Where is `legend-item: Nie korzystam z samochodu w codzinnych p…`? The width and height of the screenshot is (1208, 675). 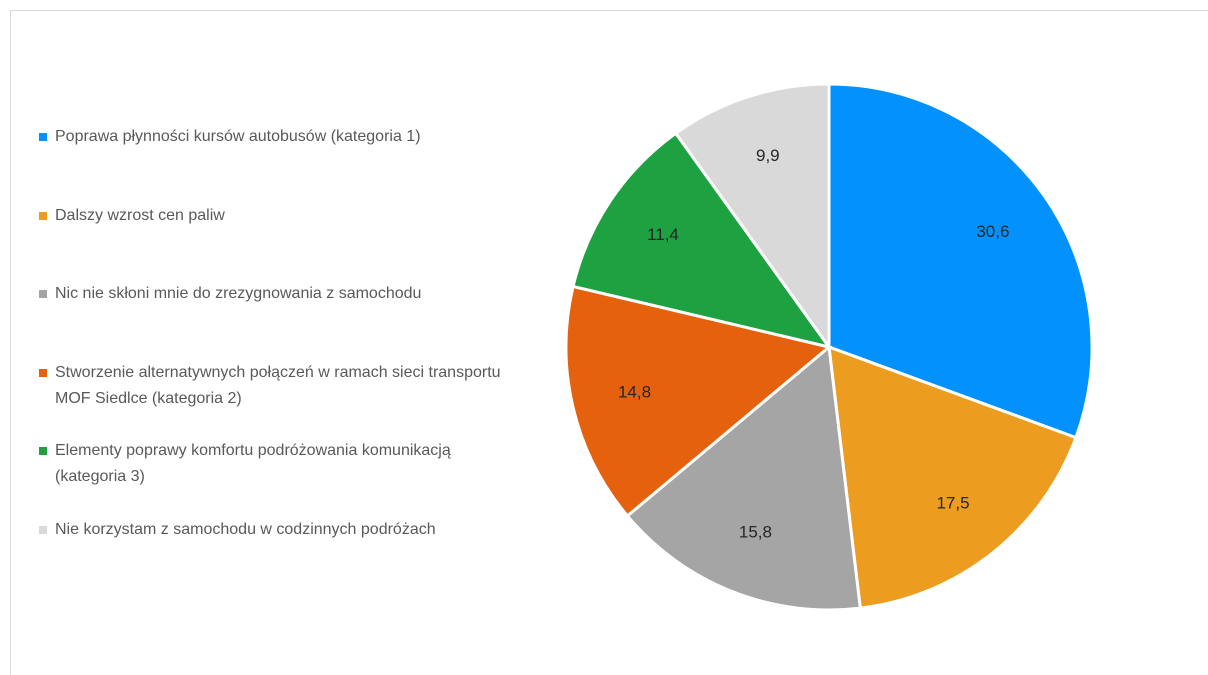
legend-item: Nie korzystam z samochodu w codzinnych p… is located at coordinates (274, 530).